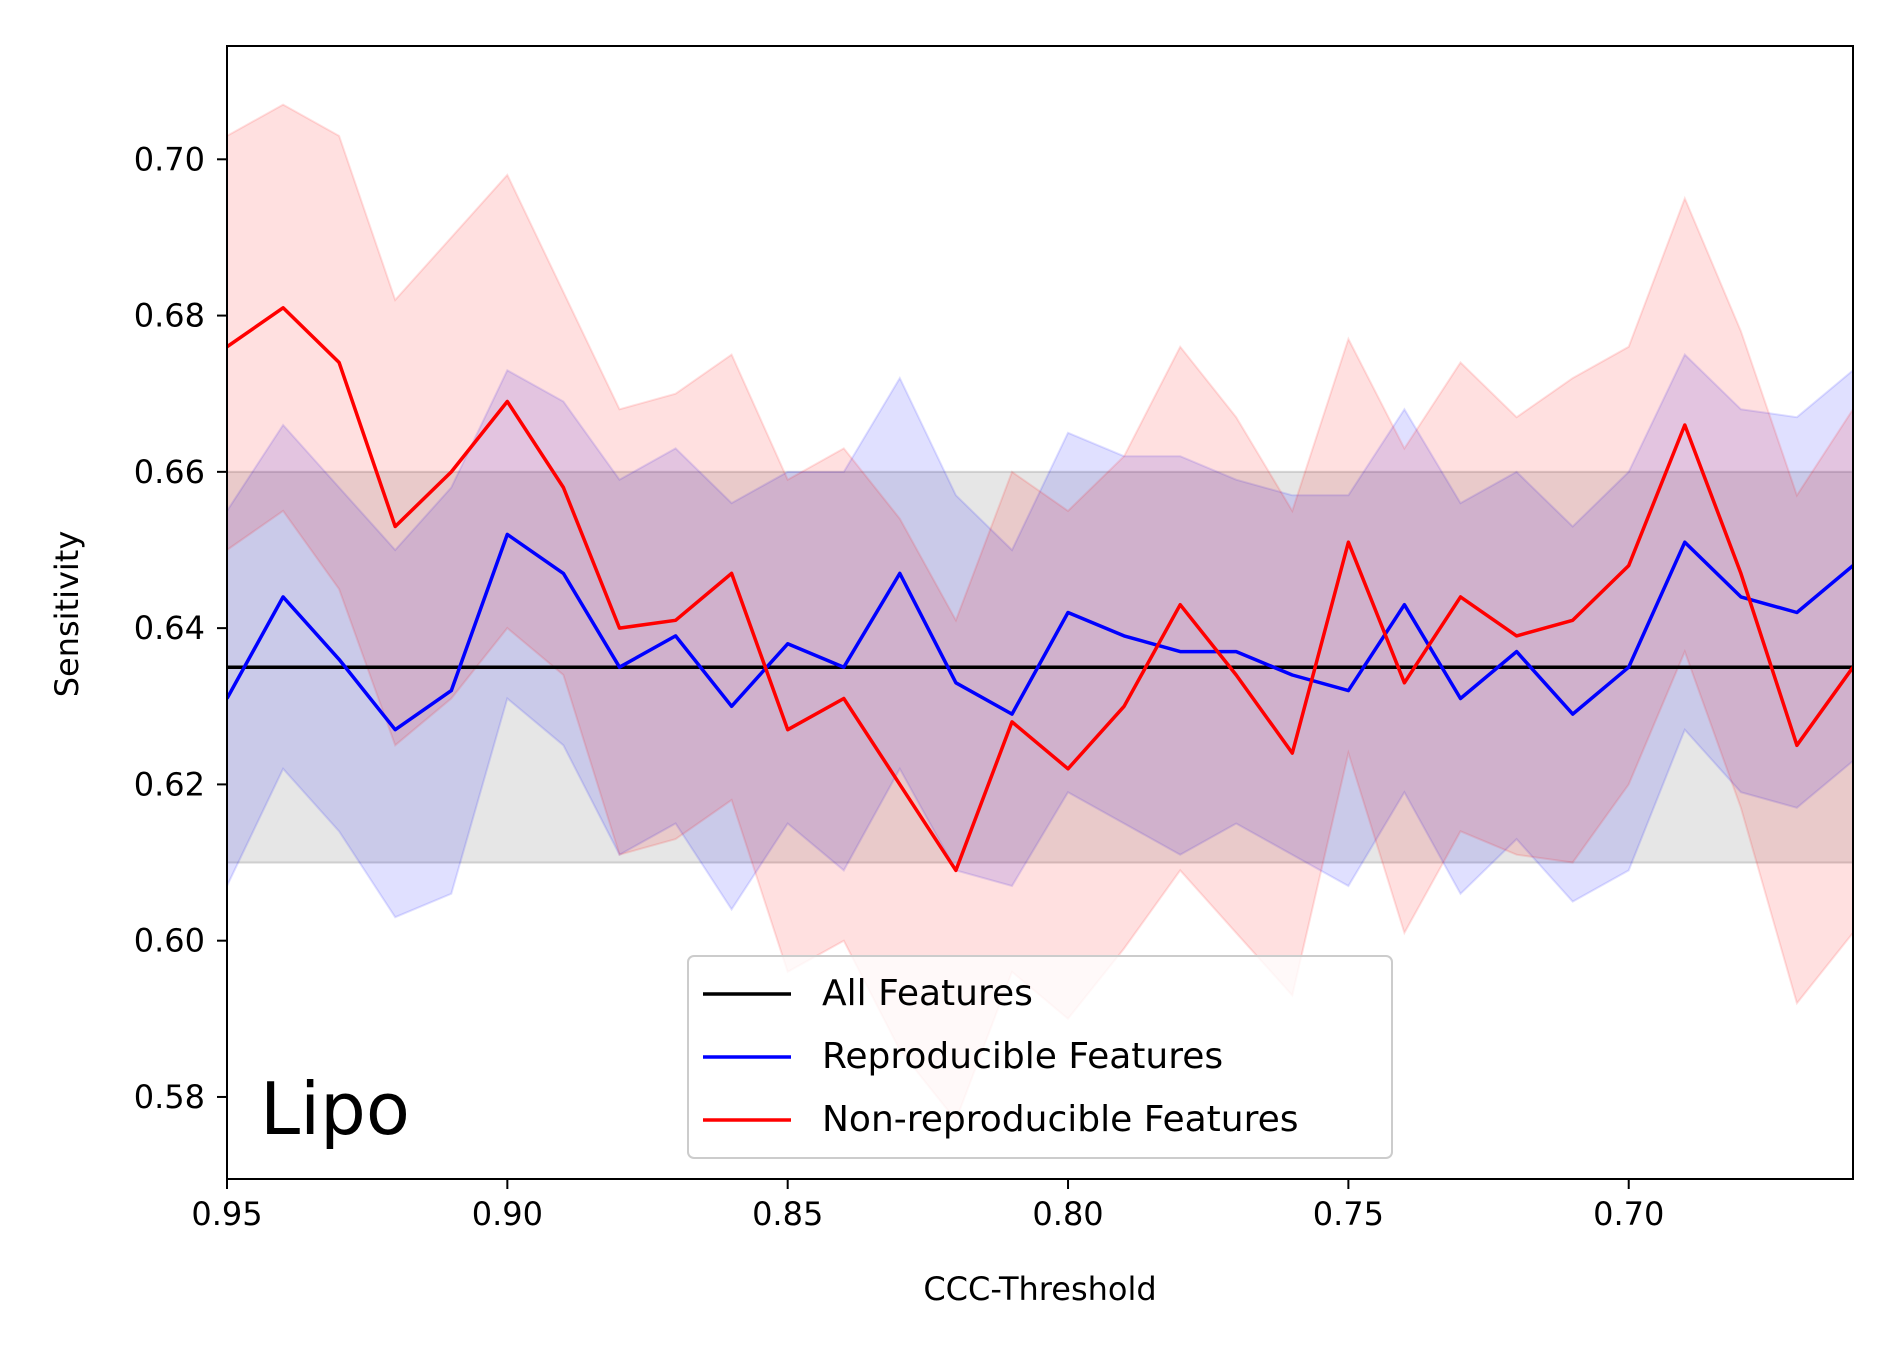  What do you see at coordinates (1039, 1289) in the screenshot?
I see `x-axis-label: CCC-Threshold` at bounding box center [1039, 1289].